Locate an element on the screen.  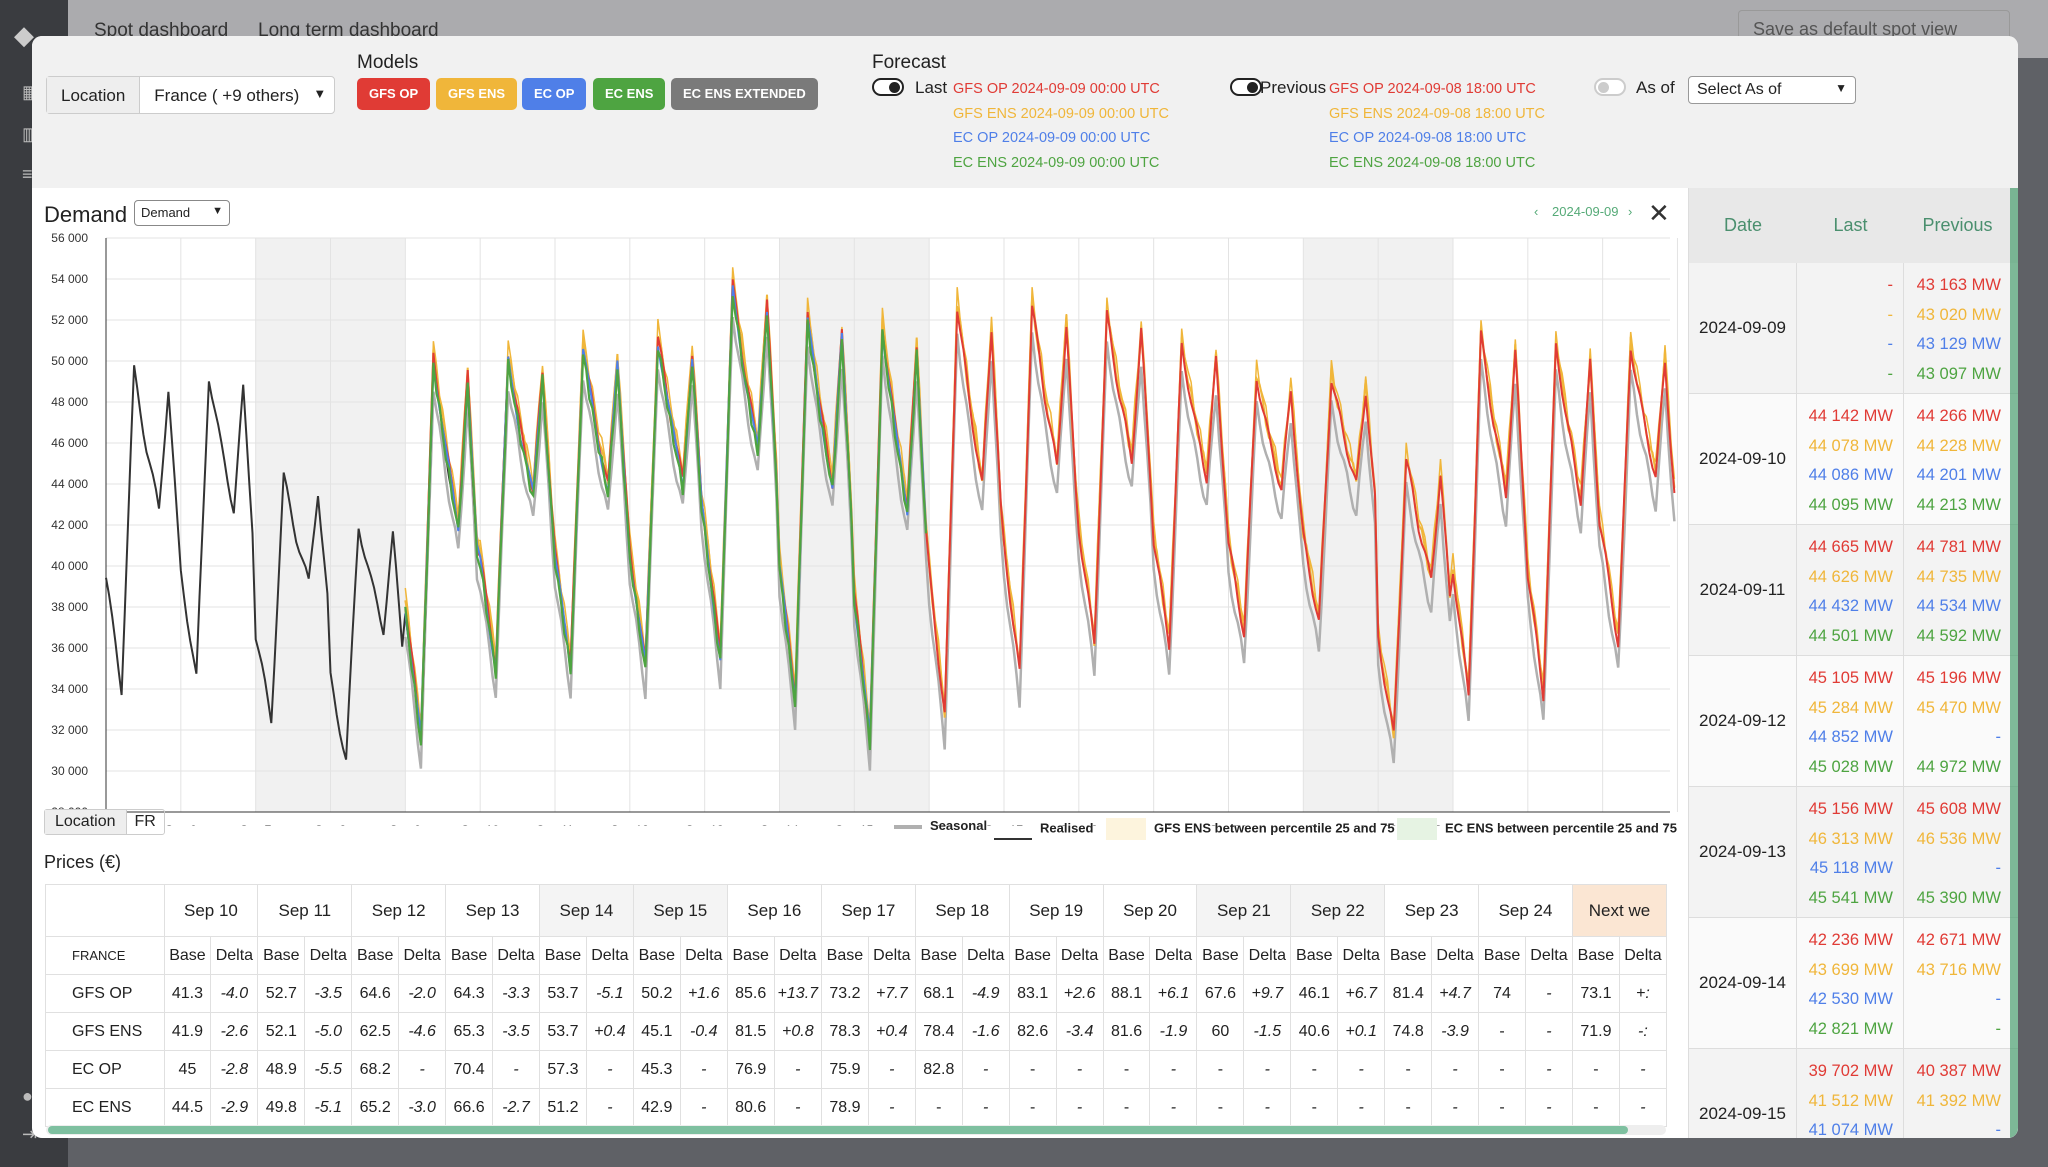
side-prev-value: 44 266 MW is located at coordinates (1958, 416).